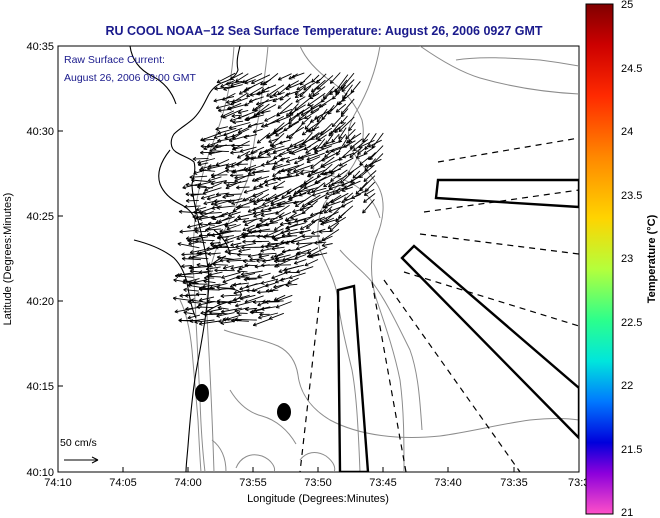 The width and height of the screenshot is (660, 518). I want to click on colorbar-gradient, so click(599, 259).